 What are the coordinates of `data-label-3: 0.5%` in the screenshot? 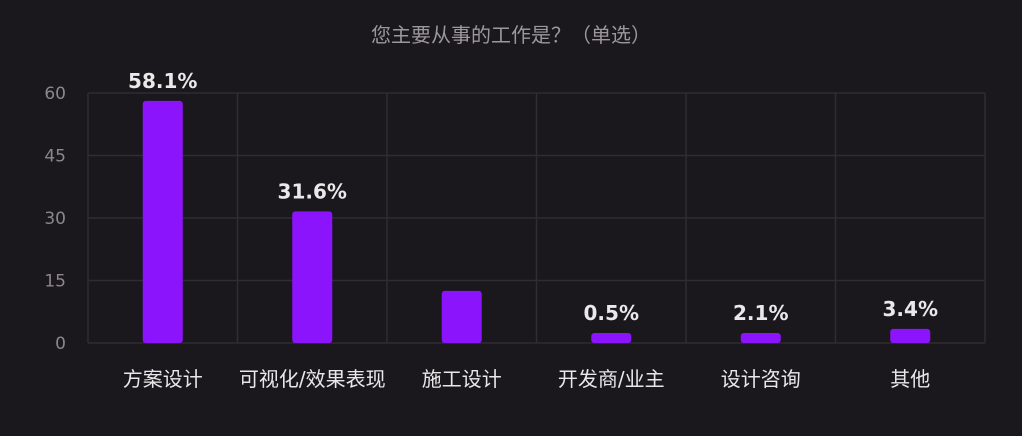 It's located at (611, 313).